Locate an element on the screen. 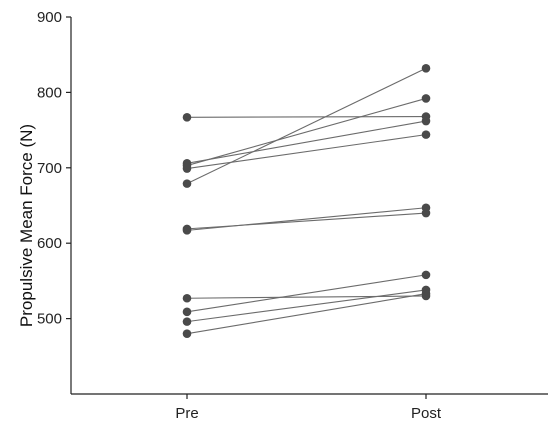 Image resolution: width=550 pixels, height=429 pixels. data-point-4-post is located at coordinates (426, 134).